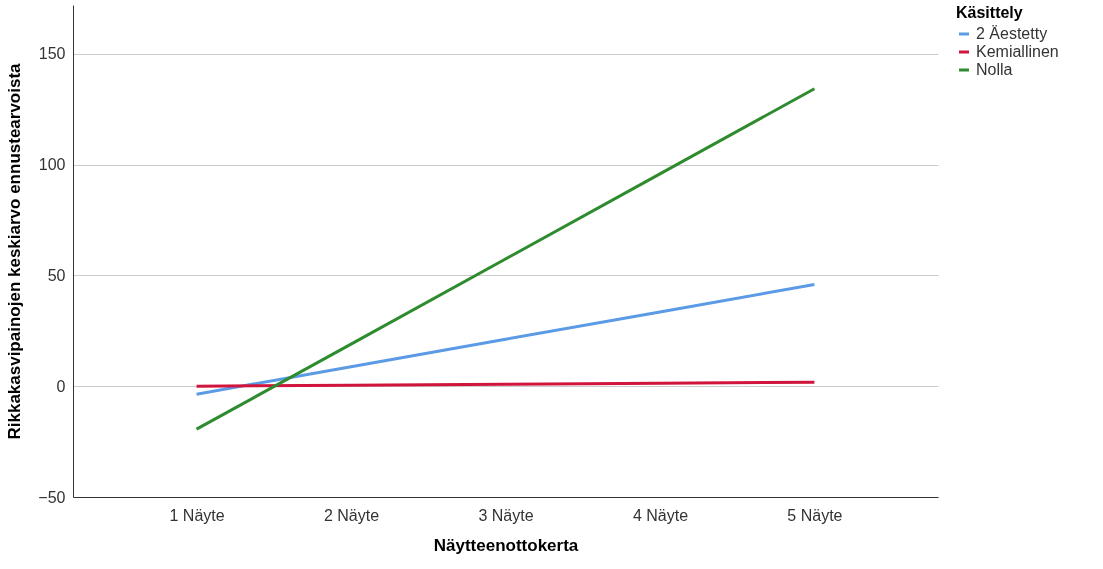 The width and height of the screenshot is (1103, 569). What do you see at coordinates (994, 69) in the screenshot?
I see `legend-label: Nolla` at bounding box center [994, 69].